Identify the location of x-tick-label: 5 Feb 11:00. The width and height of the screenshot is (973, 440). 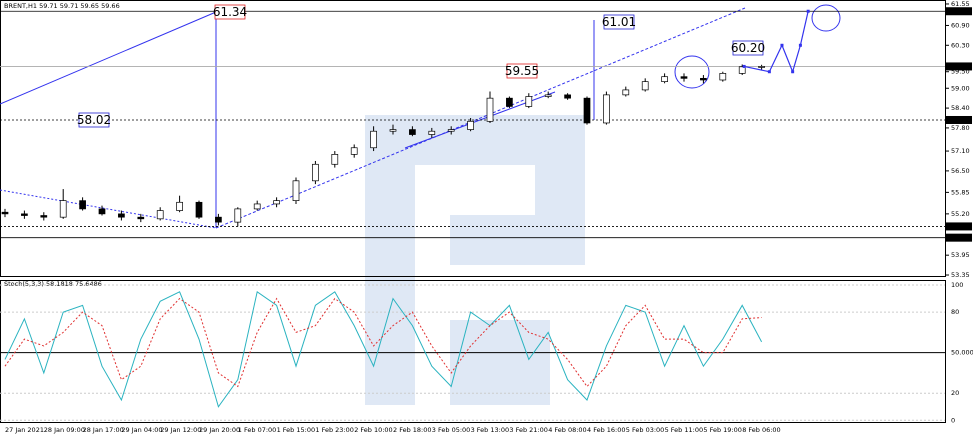
(684, 430).